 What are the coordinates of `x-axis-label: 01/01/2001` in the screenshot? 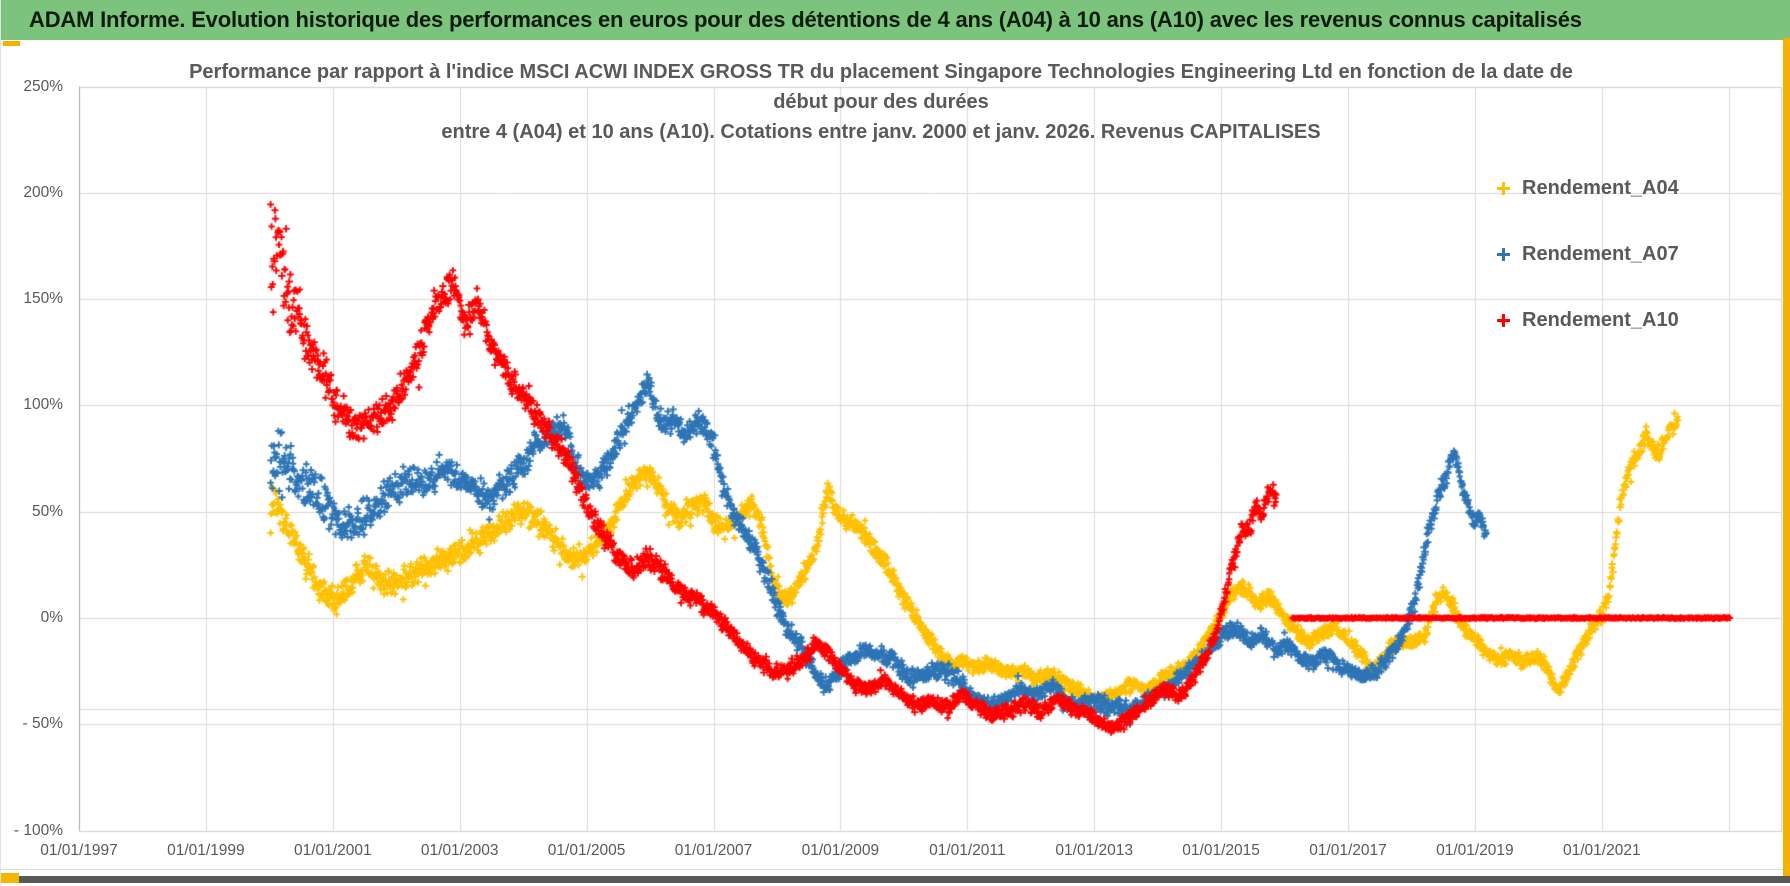 It's located at (333, 850).